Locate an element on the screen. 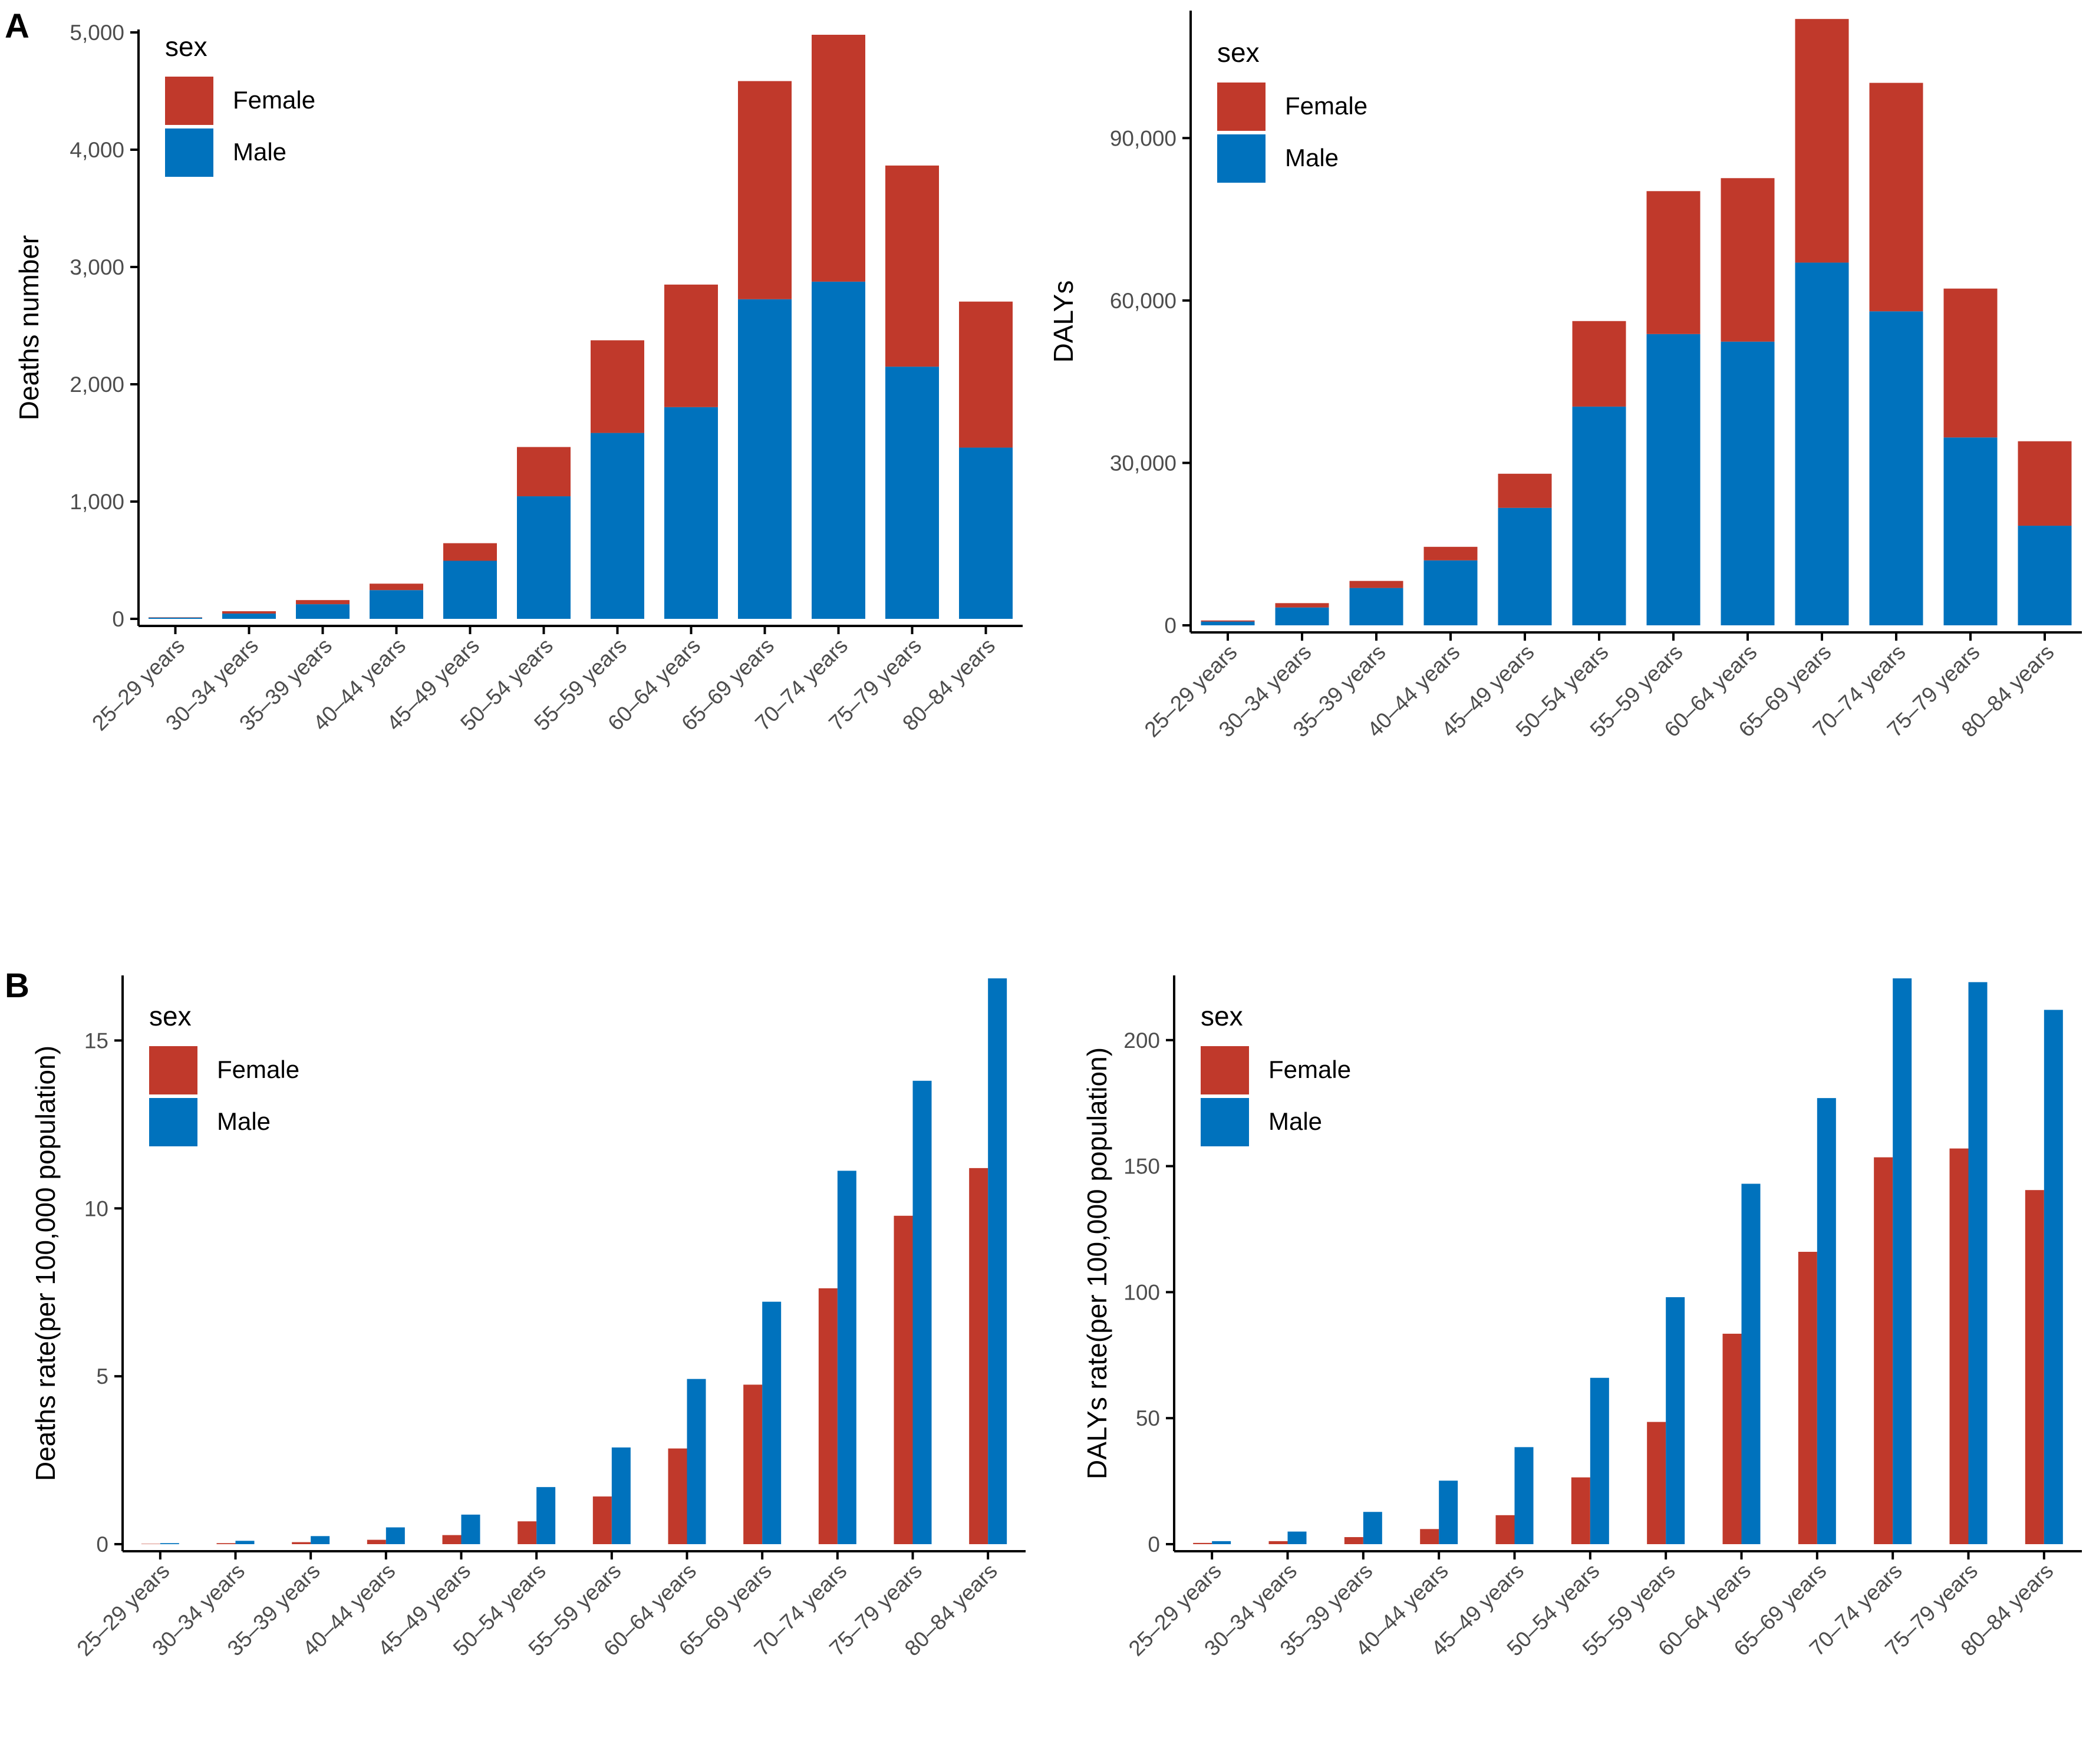 Image resolution: width=2086 pixels, height=1764 pixels. y-tick-label-4: 200 is located at coordinates (1141, 1040).